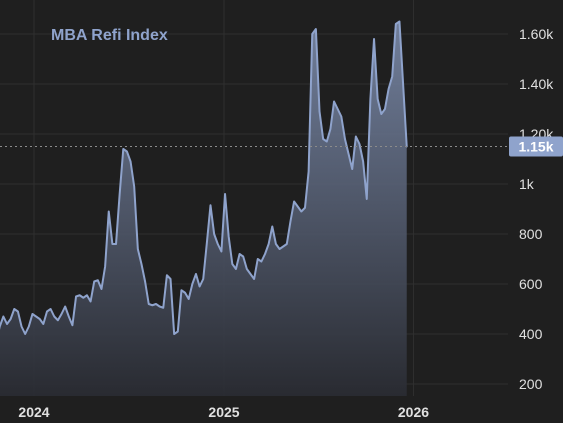 Image resolution: width=563 pixels, height=423 pixels. I want to click on y-tick-label: 600, so click(531, 284).